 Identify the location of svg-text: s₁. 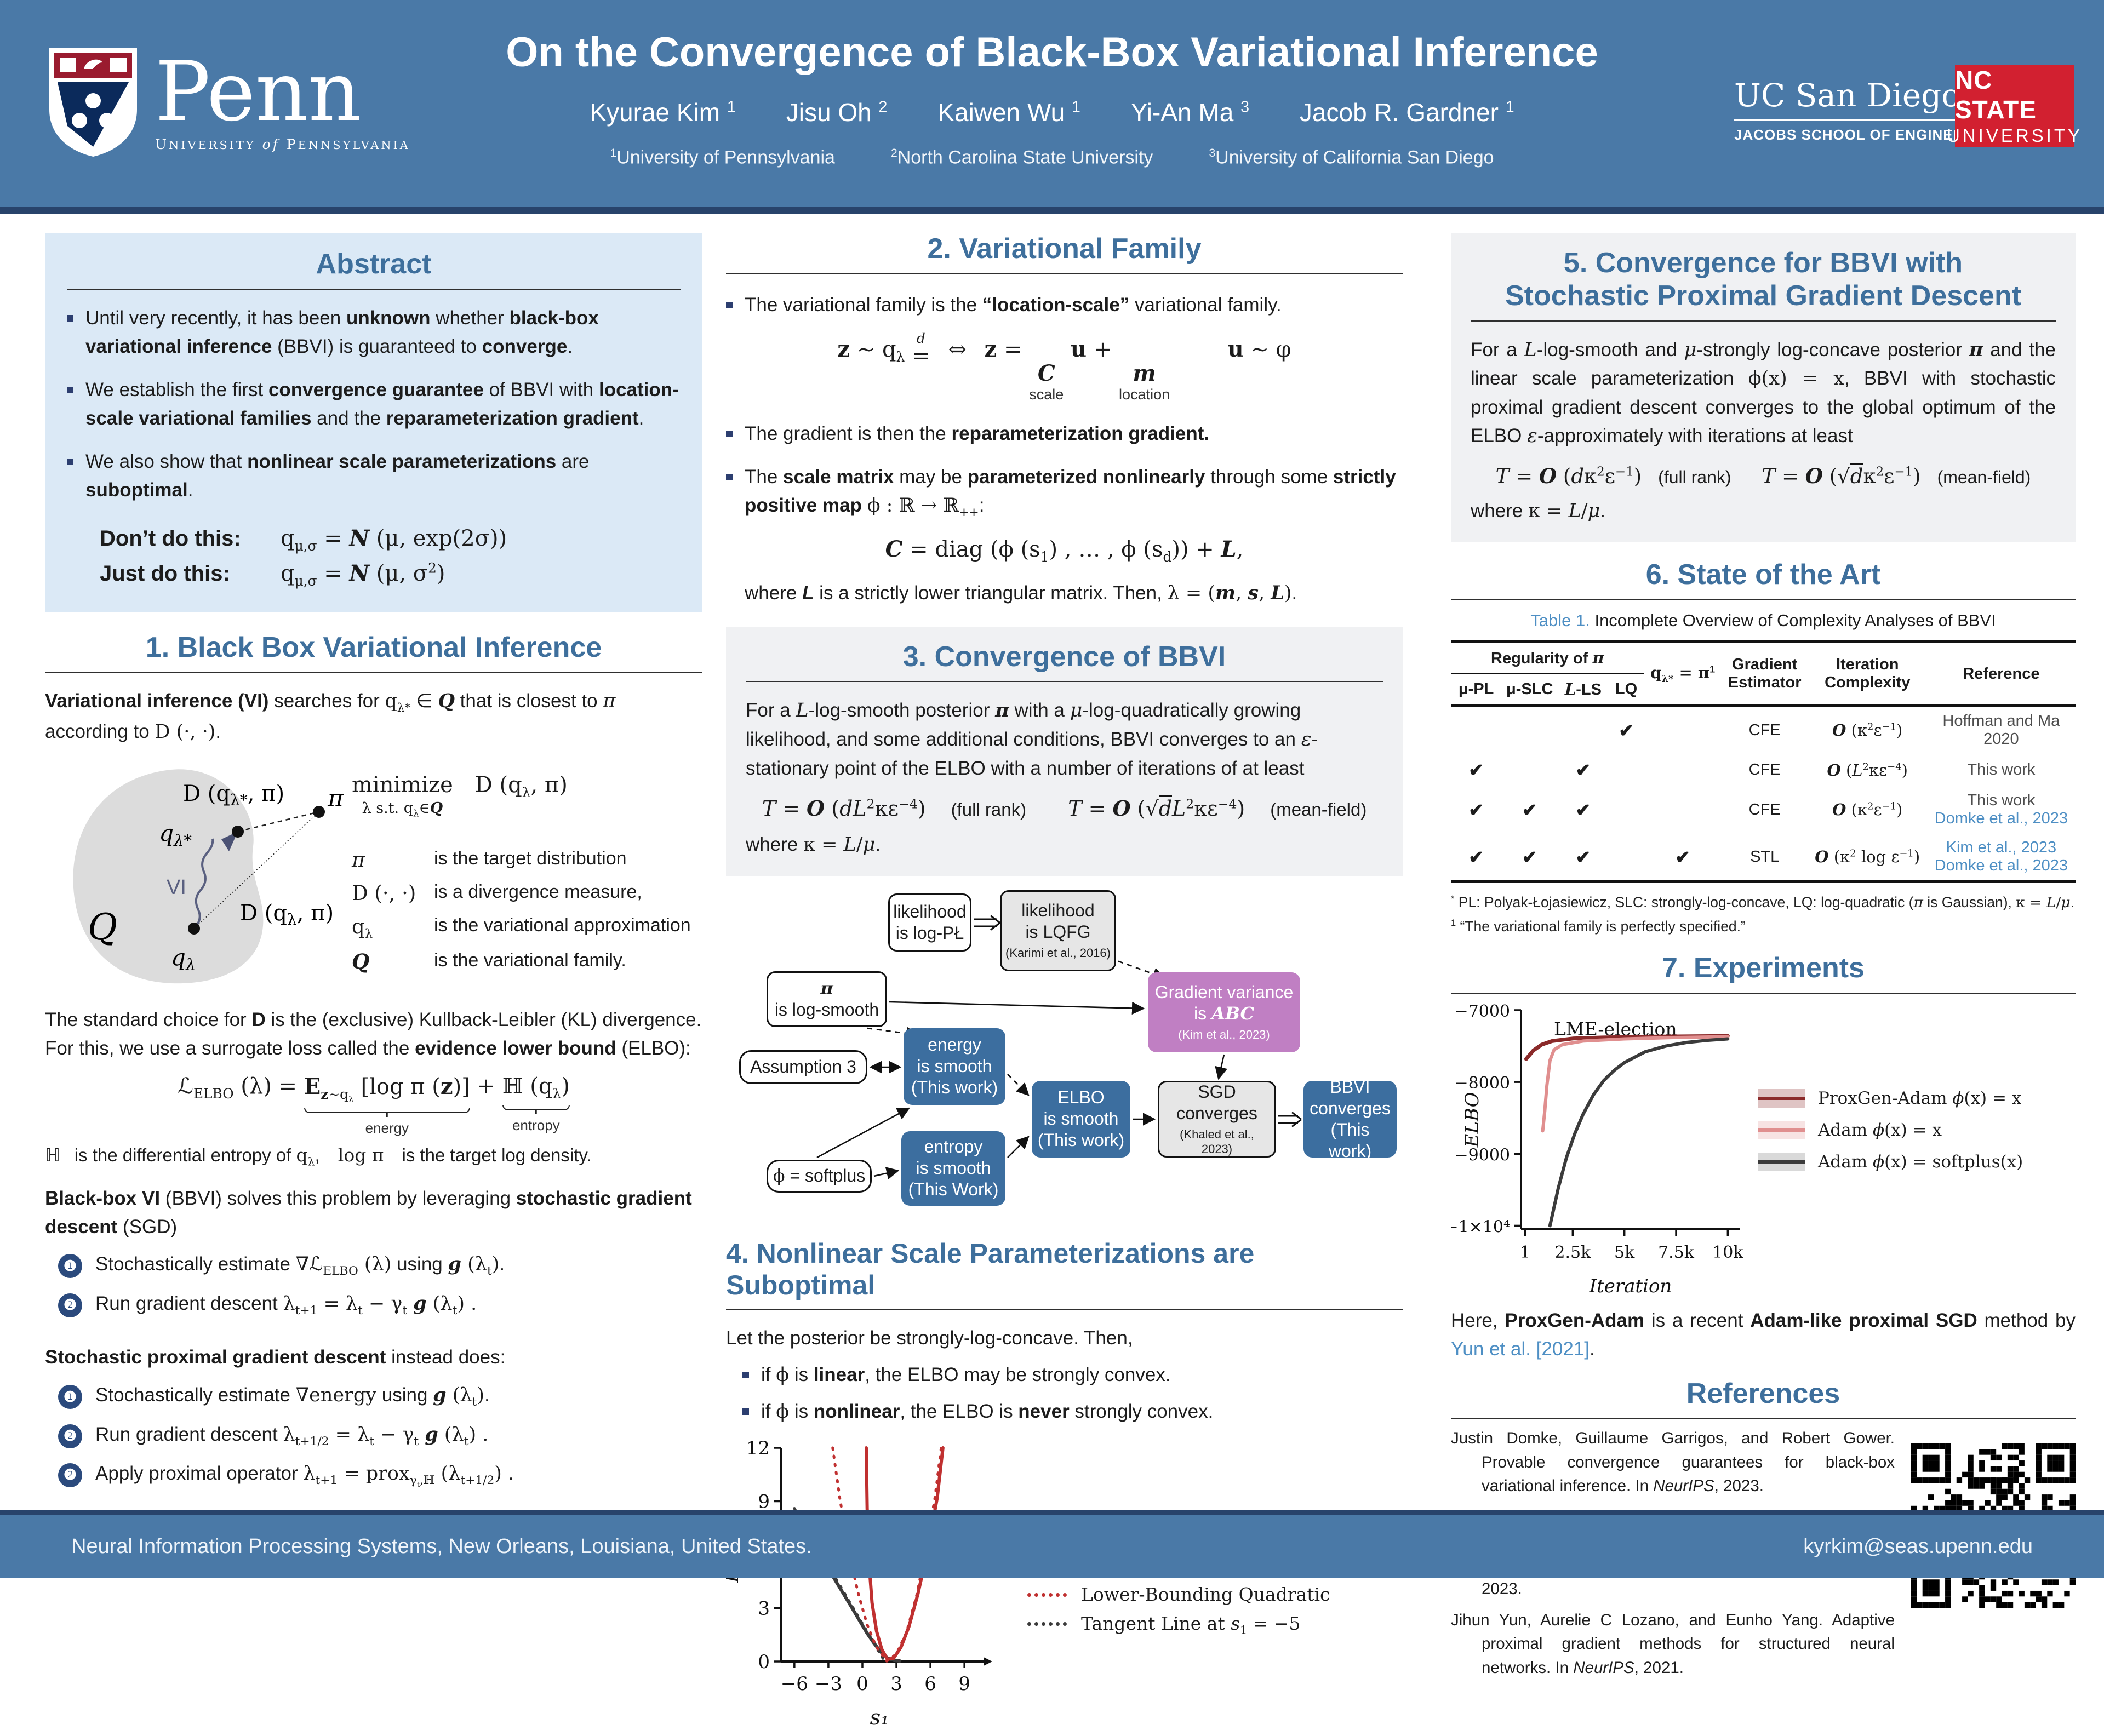
(880, 1717).